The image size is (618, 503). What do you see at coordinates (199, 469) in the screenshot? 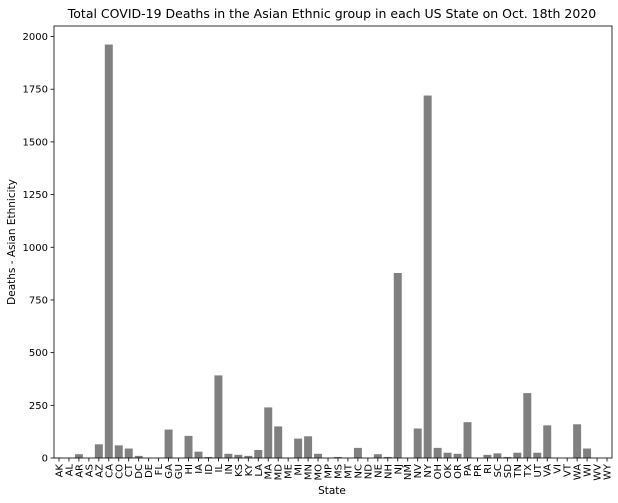
I see `x-tick-label: IA` at bounding box center [199, 469].